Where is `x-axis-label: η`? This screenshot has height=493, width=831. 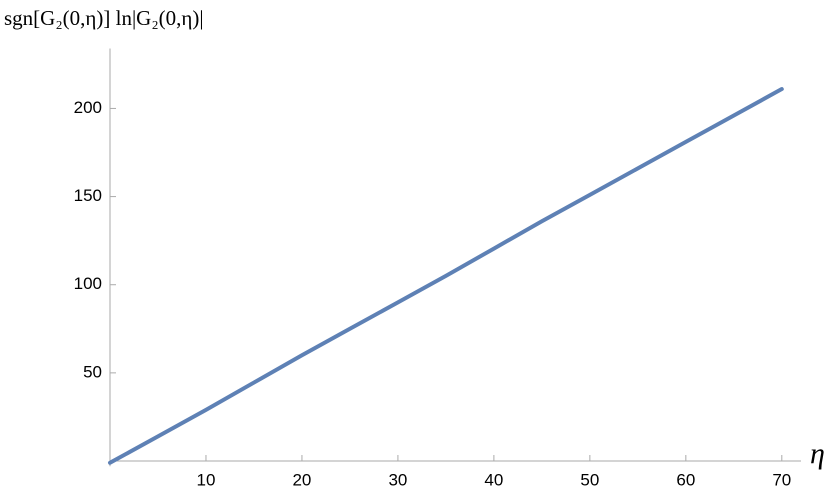 x-axis-label: η is located at coordinates (817, 453).